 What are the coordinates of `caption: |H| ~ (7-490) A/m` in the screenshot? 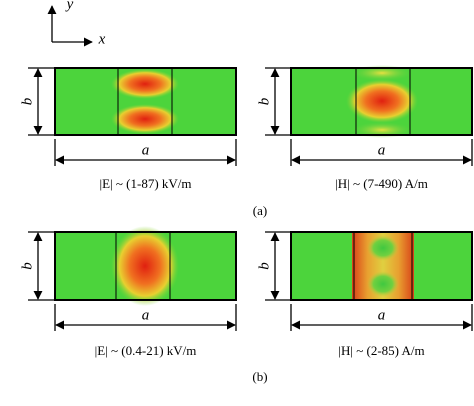 It's located at (381, 183).